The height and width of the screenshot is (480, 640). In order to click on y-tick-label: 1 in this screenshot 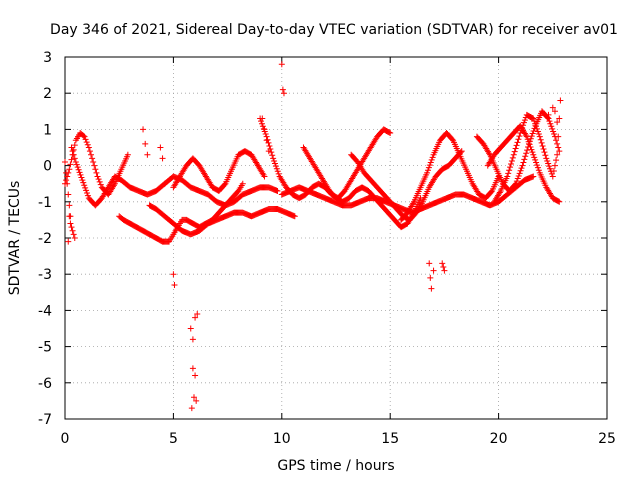, I will do `click(47, 130)`.